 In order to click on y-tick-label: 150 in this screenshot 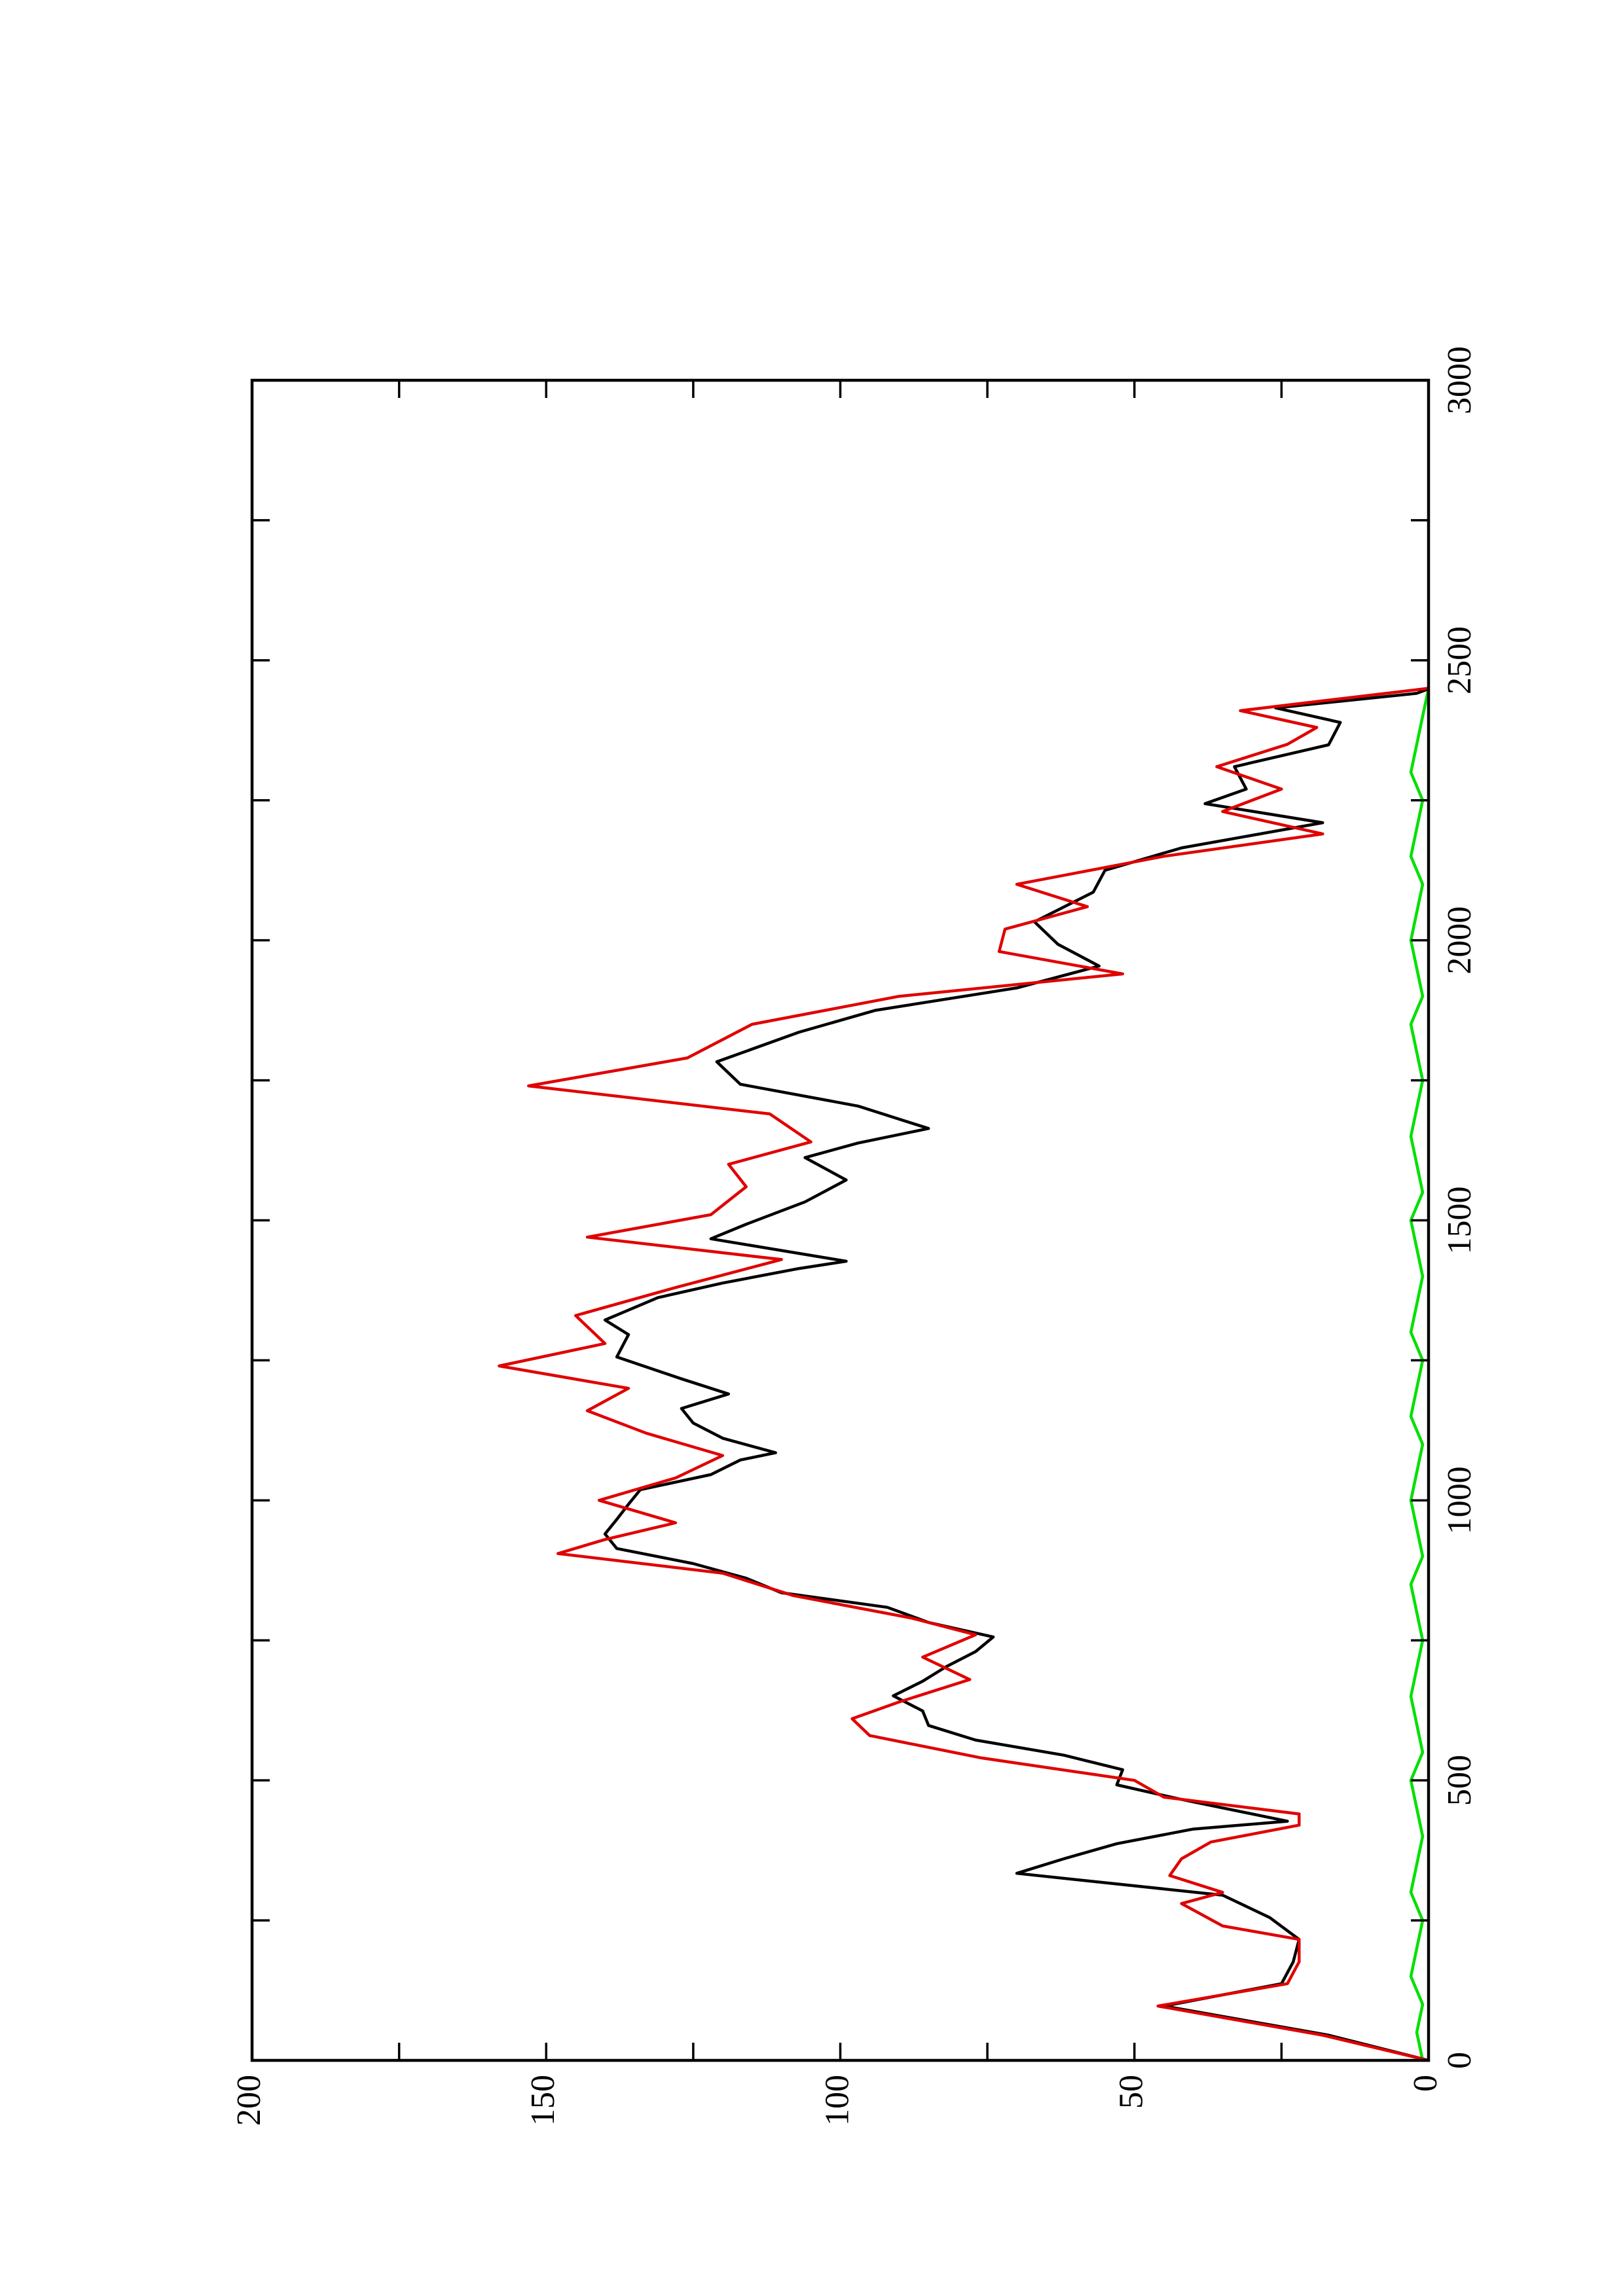, I will do `click(543, 2100)`.